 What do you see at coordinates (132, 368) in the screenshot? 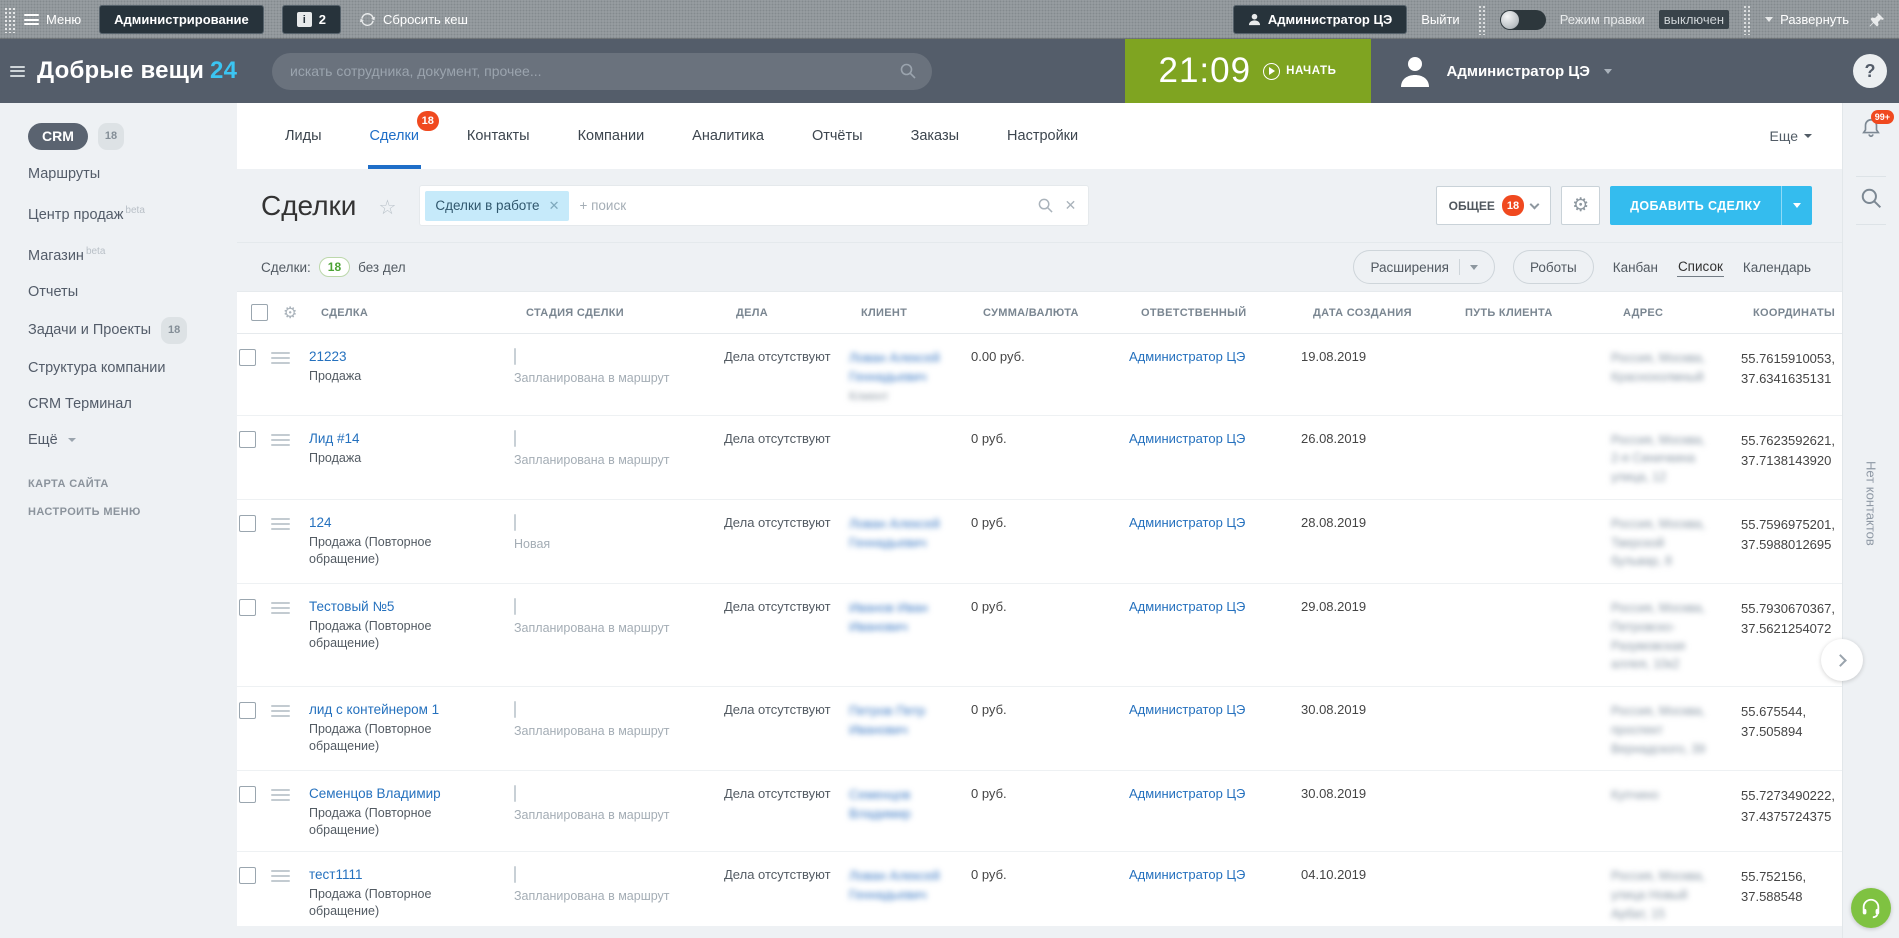
I see `sidebar-item: Структура компании` at bounding box center [132, 368].